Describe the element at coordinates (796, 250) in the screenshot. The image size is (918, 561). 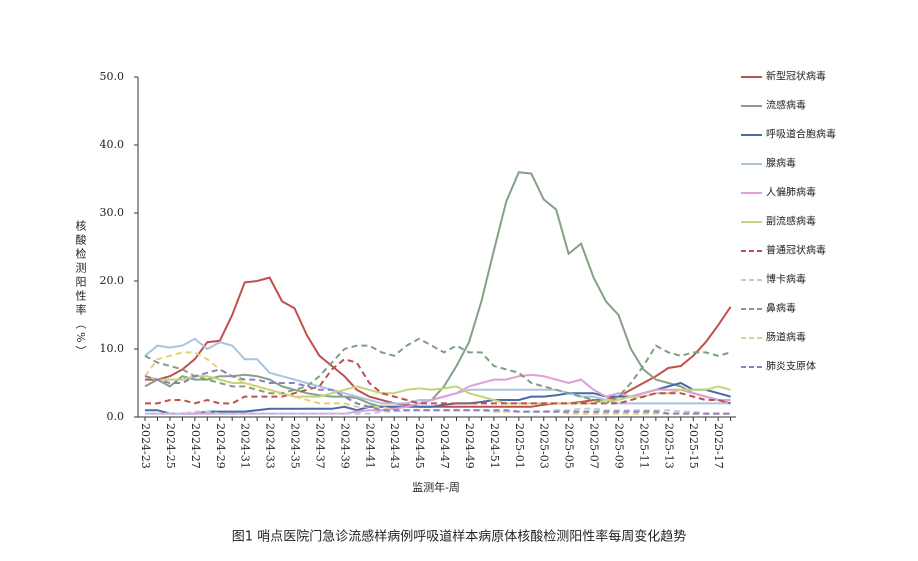
I see `legend-label: 普通冠状病毒` at that location.